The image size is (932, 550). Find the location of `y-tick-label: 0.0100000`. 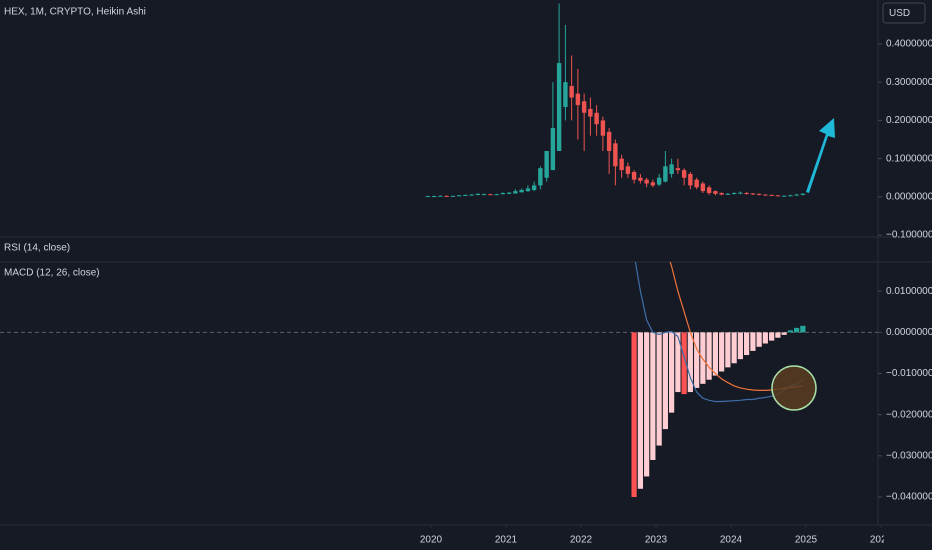

y-tick-label: 0.0100000 is located at coordinates (909, 291).